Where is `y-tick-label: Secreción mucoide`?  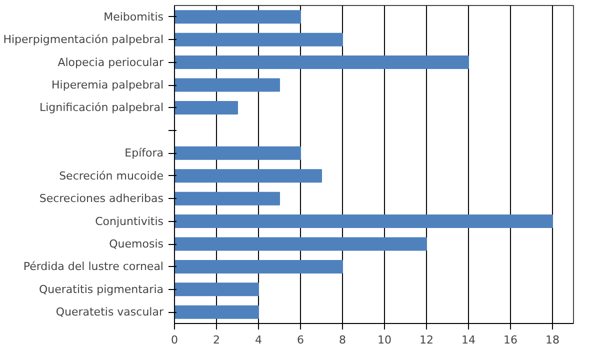 y-tick-label: Secreción mucoide is located at coordinates (111, 175).